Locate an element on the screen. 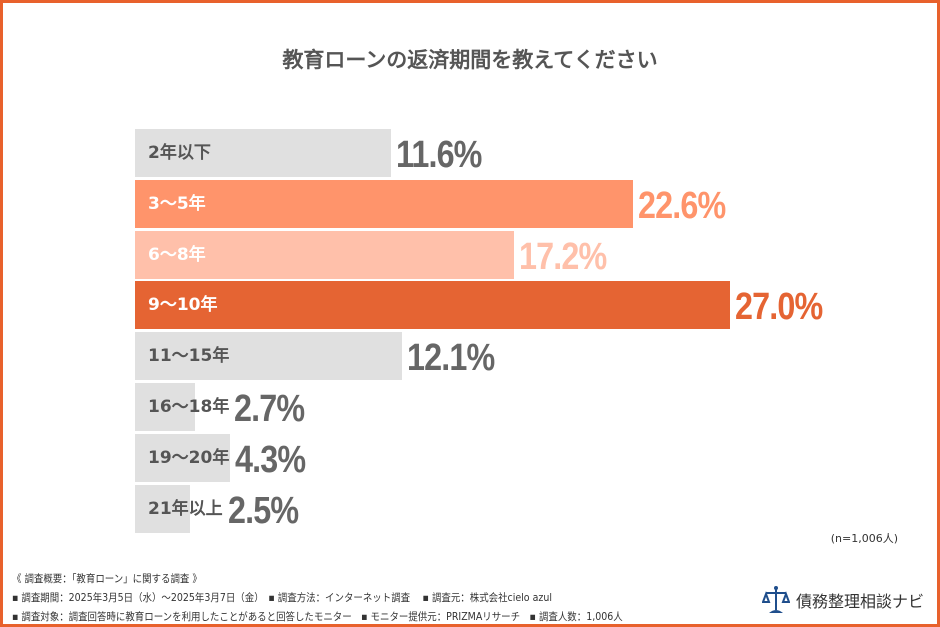  value-label: 22.6% is located at coordinates (682, 205).